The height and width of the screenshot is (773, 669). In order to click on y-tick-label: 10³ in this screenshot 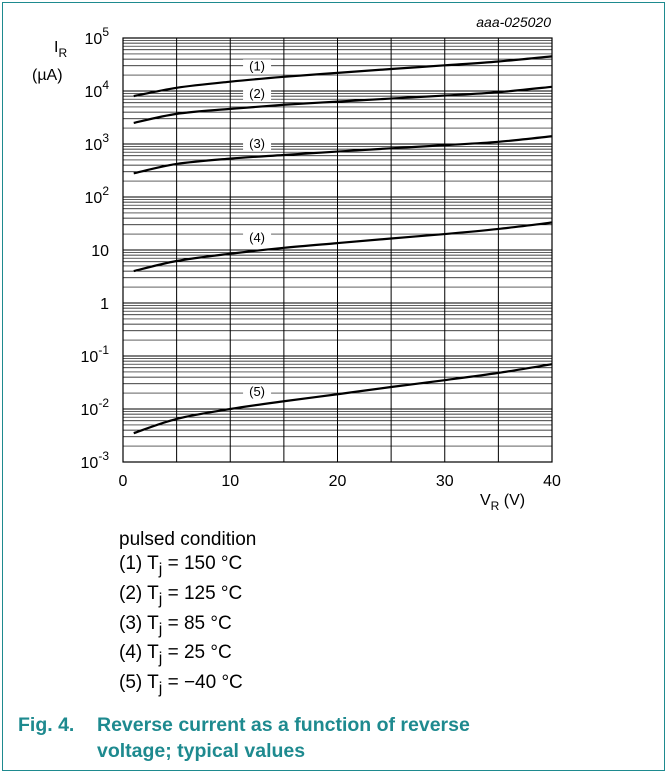, I will do `click(97, 142)`.